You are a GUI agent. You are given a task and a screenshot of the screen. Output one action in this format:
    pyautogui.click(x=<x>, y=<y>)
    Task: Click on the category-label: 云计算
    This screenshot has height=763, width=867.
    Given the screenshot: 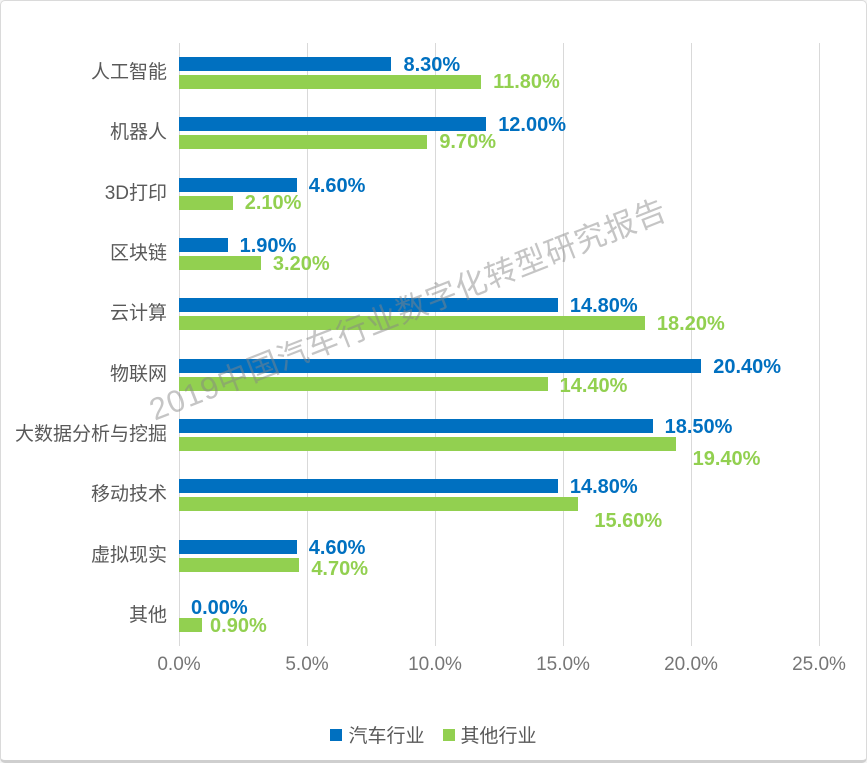 What is the action you would take?
    pyautogui.click(x=138, y=314)
    